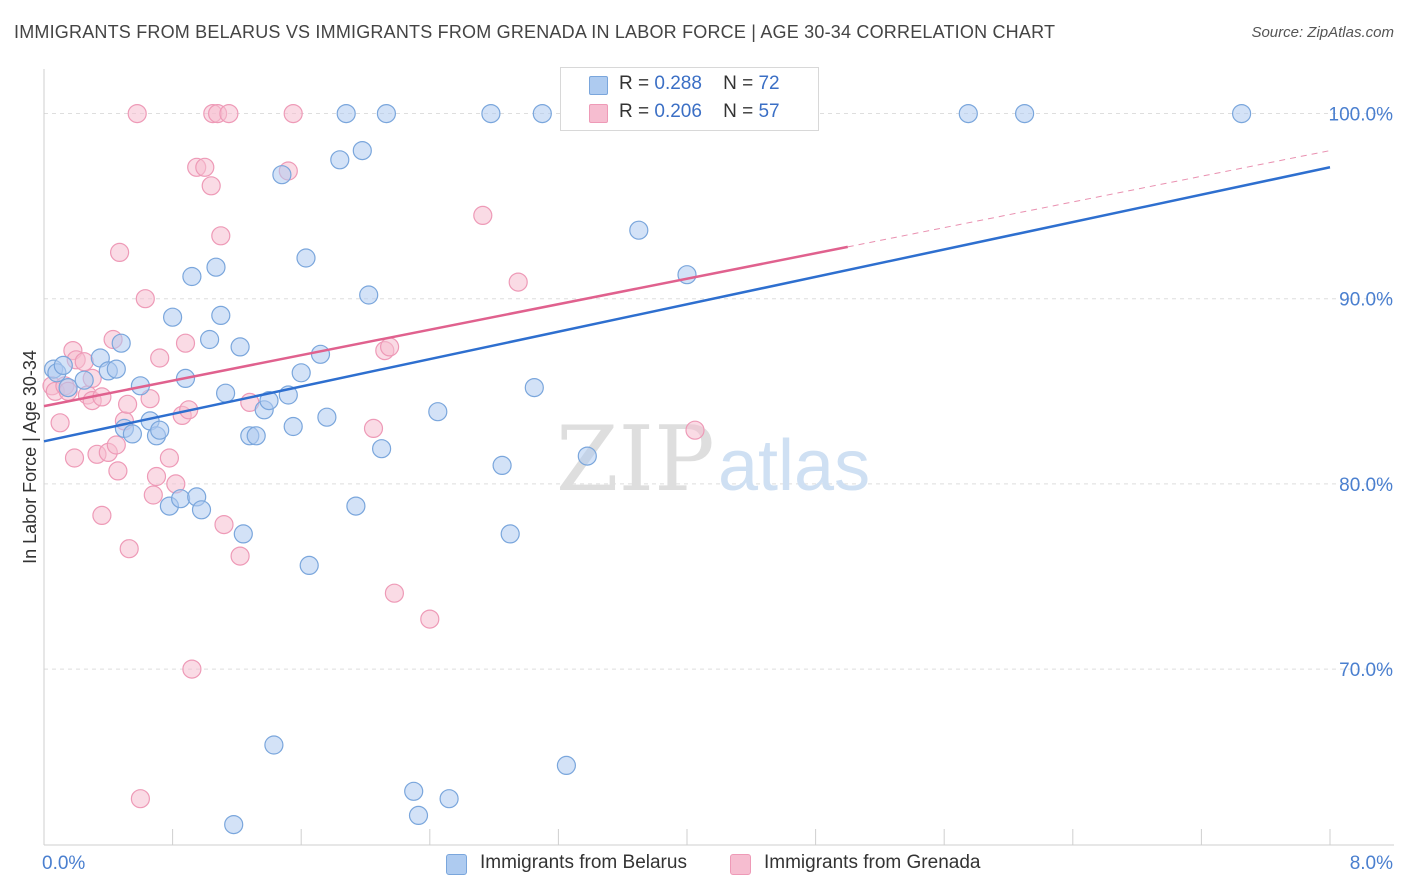 The height and width of the screenshot is (892, 1406). What do you see at coordinates (713, 459) in the screenshot?
I see `watermark: ZIP atlas` at bounding box center [713, 459].